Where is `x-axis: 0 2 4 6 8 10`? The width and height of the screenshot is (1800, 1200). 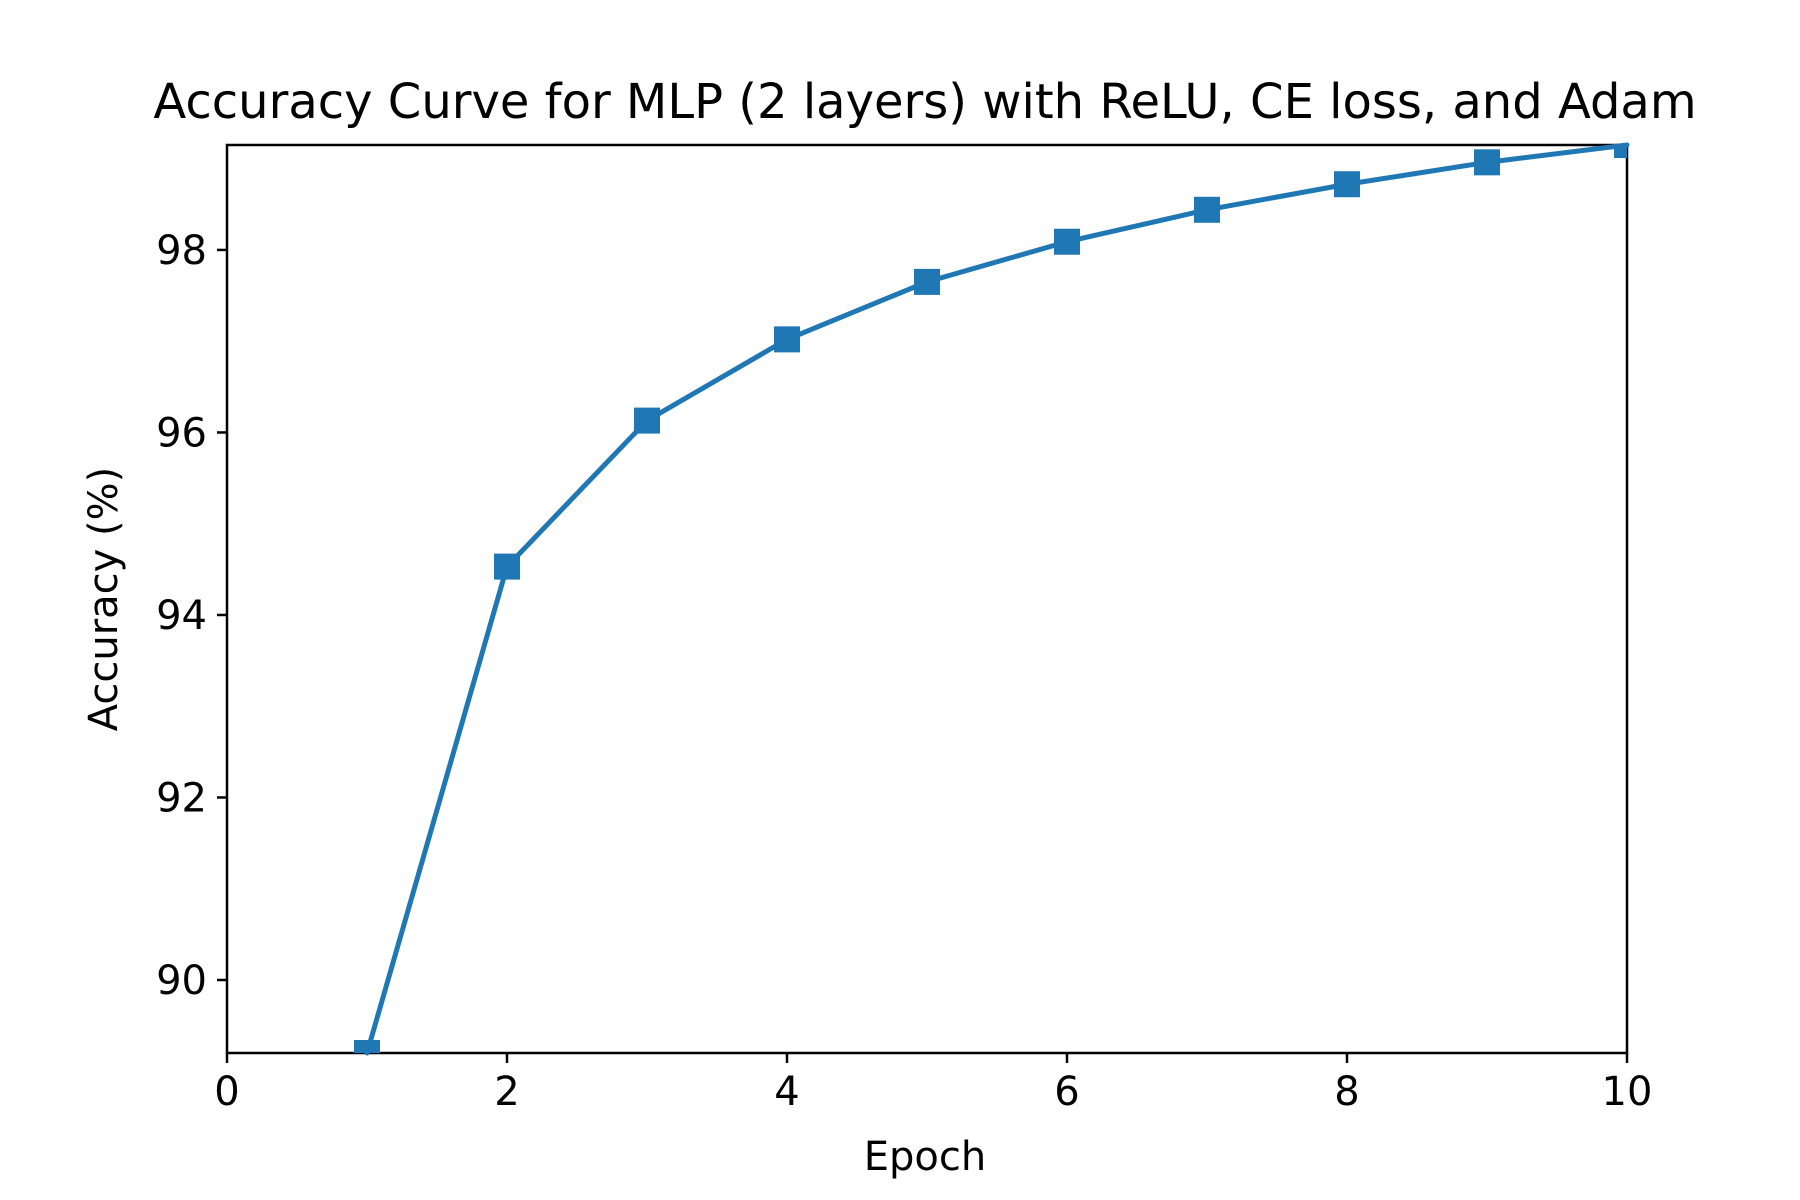
x-axis: 0 2 4 6 8 10 is located at coordinates (933, 1084).